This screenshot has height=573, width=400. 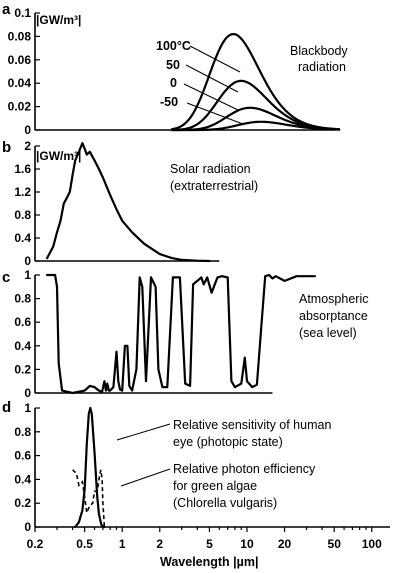 I want to click on panel-a-annotation-line-1: Blackbody, so click(x=319, y=51).